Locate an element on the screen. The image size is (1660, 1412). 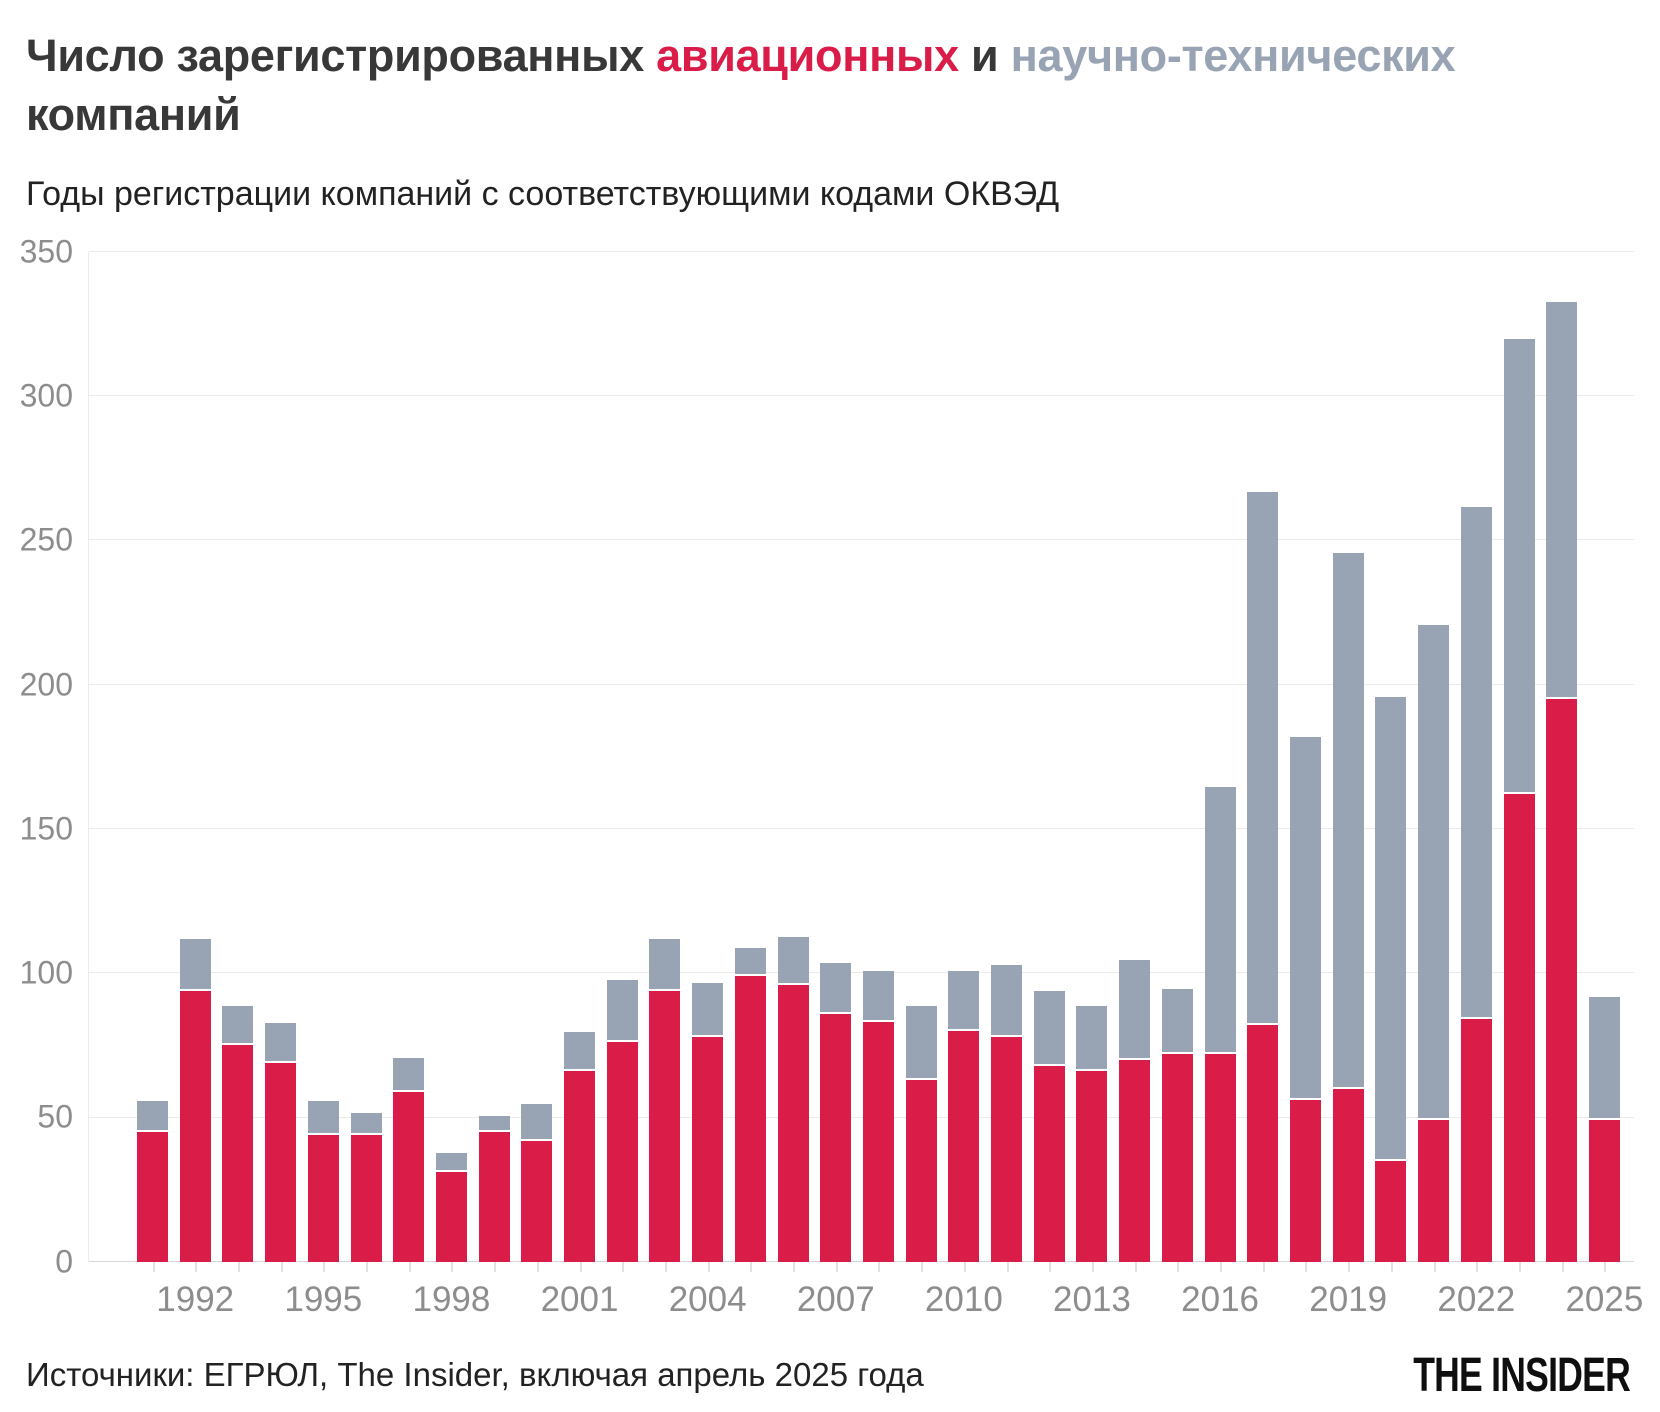
segment-scitech-1993 is located at coordinates (238, 1024).